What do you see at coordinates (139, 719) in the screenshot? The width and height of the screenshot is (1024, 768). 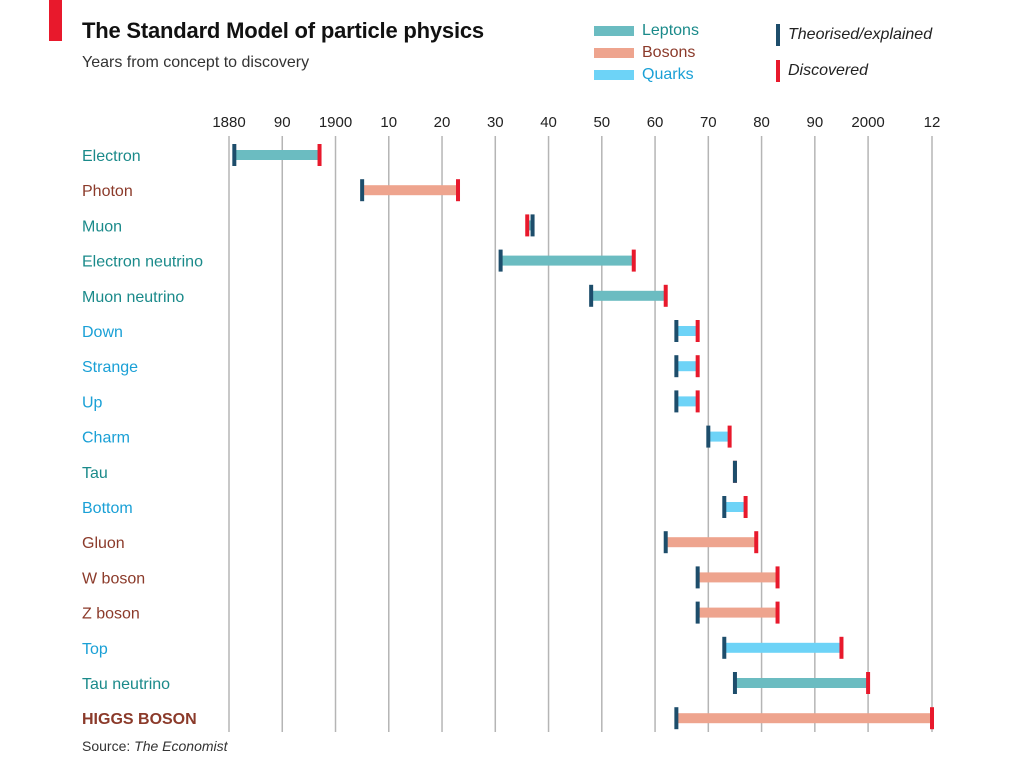 I see `row-label: HIGGS BOSON` at bounding box center [139, 719].